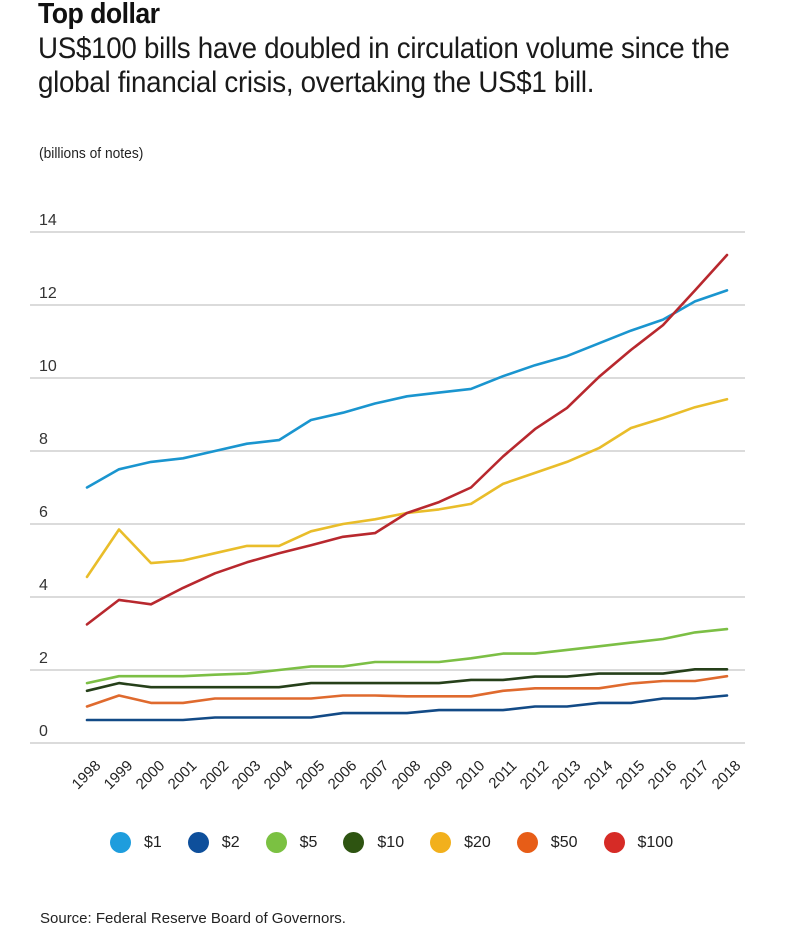  What do you see at coordinates (279, 775) in the screenshot?
I see `x-tick-label: 2004` at bounding box center [279, 775].